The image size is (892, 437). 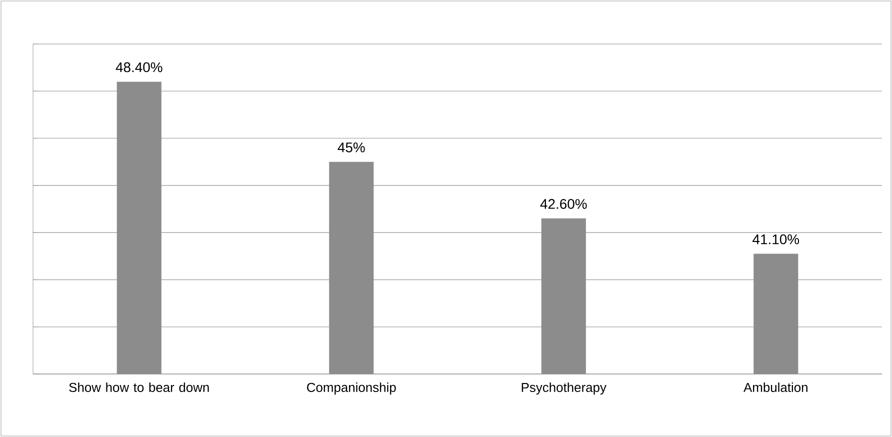 What do you see at coordinates (139, 387) in the screenshot?
I see `x-tick-label: Show how to bear down` at bounding box center [139, 387].